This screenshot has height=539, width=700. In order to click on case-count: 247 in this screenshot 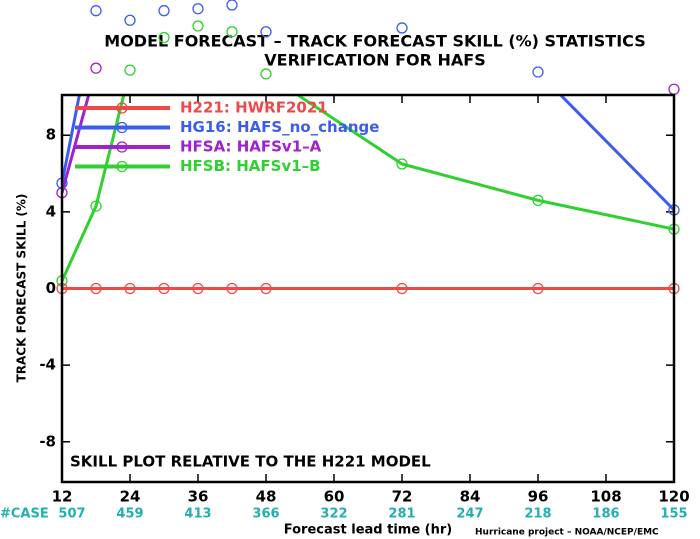, I will do `click(469, 514)`.